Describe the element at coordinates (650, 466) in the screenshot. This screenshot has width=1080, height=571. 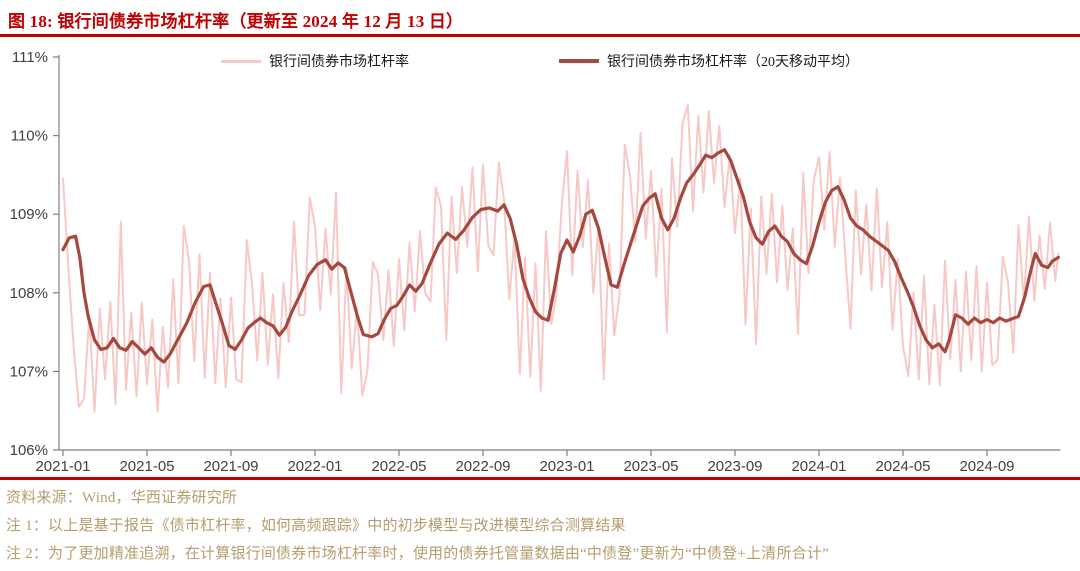
I see `x-tick-label: 2023-05` at that location.